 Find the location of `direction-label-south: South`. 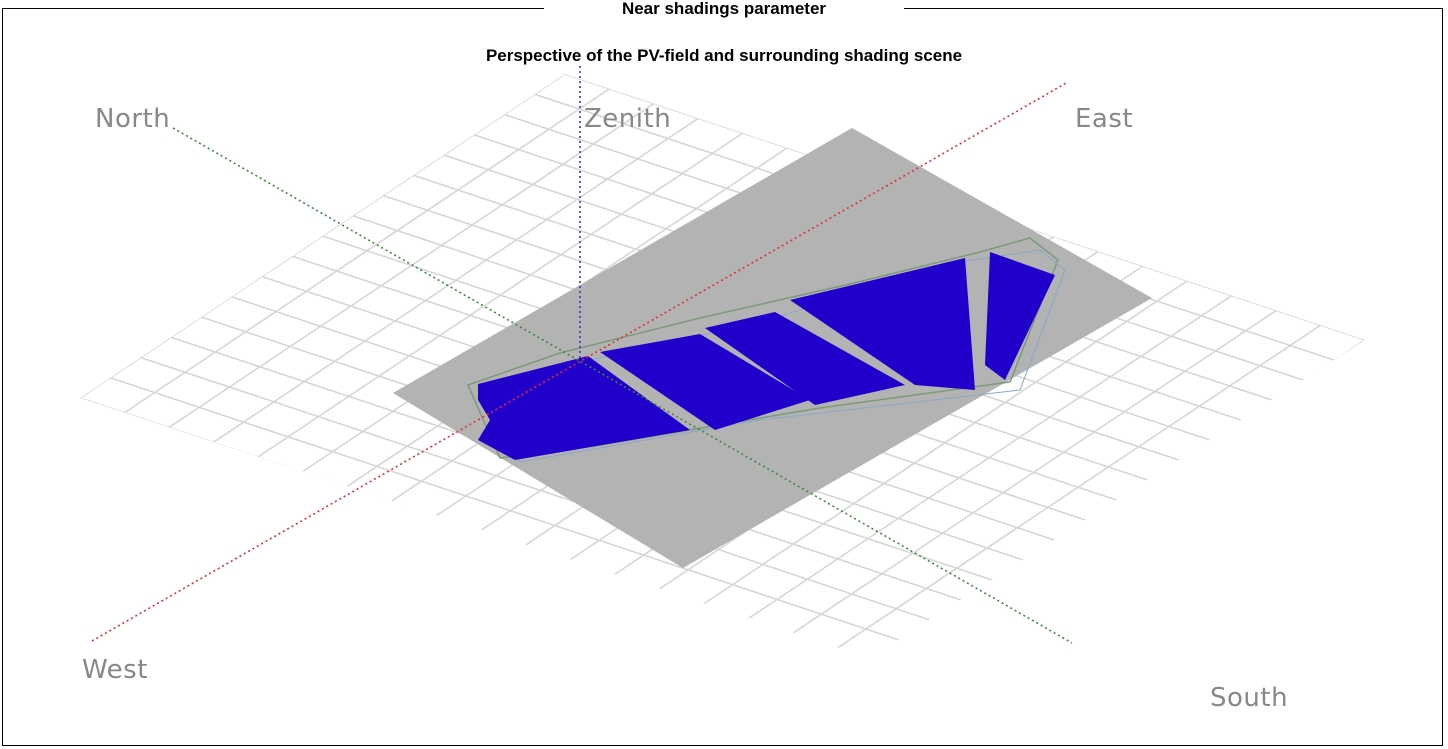

direction-label-south: South is located at coordinates (1249, 698).